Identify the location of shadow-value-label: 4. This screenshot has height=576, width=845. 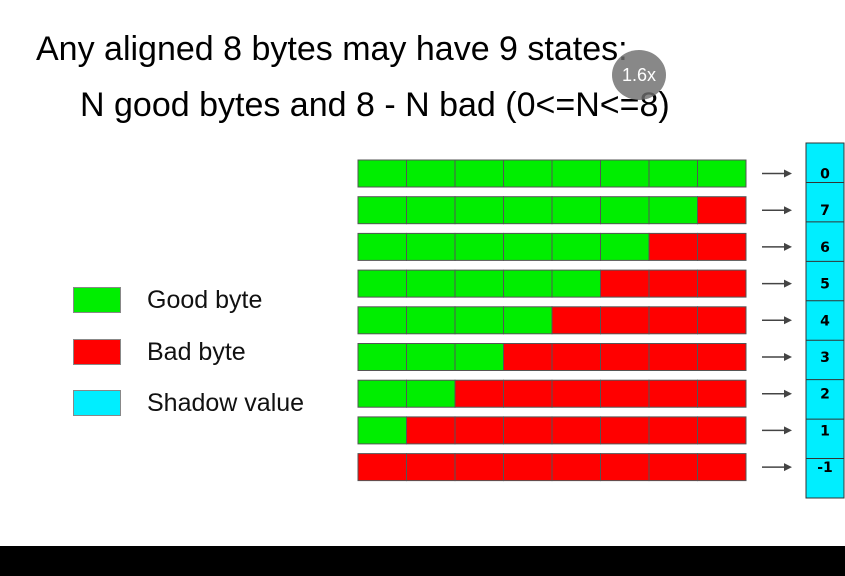
(825, 321).